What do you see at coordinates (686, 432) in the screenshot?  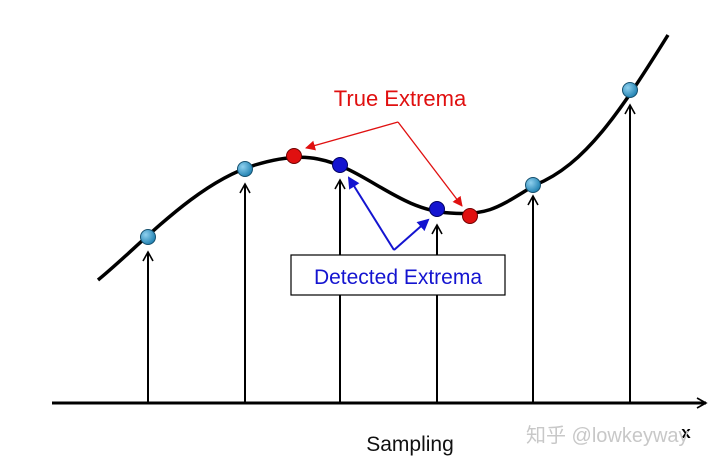 I see `axis-variable-label: x` at bounding box center [686, 432].